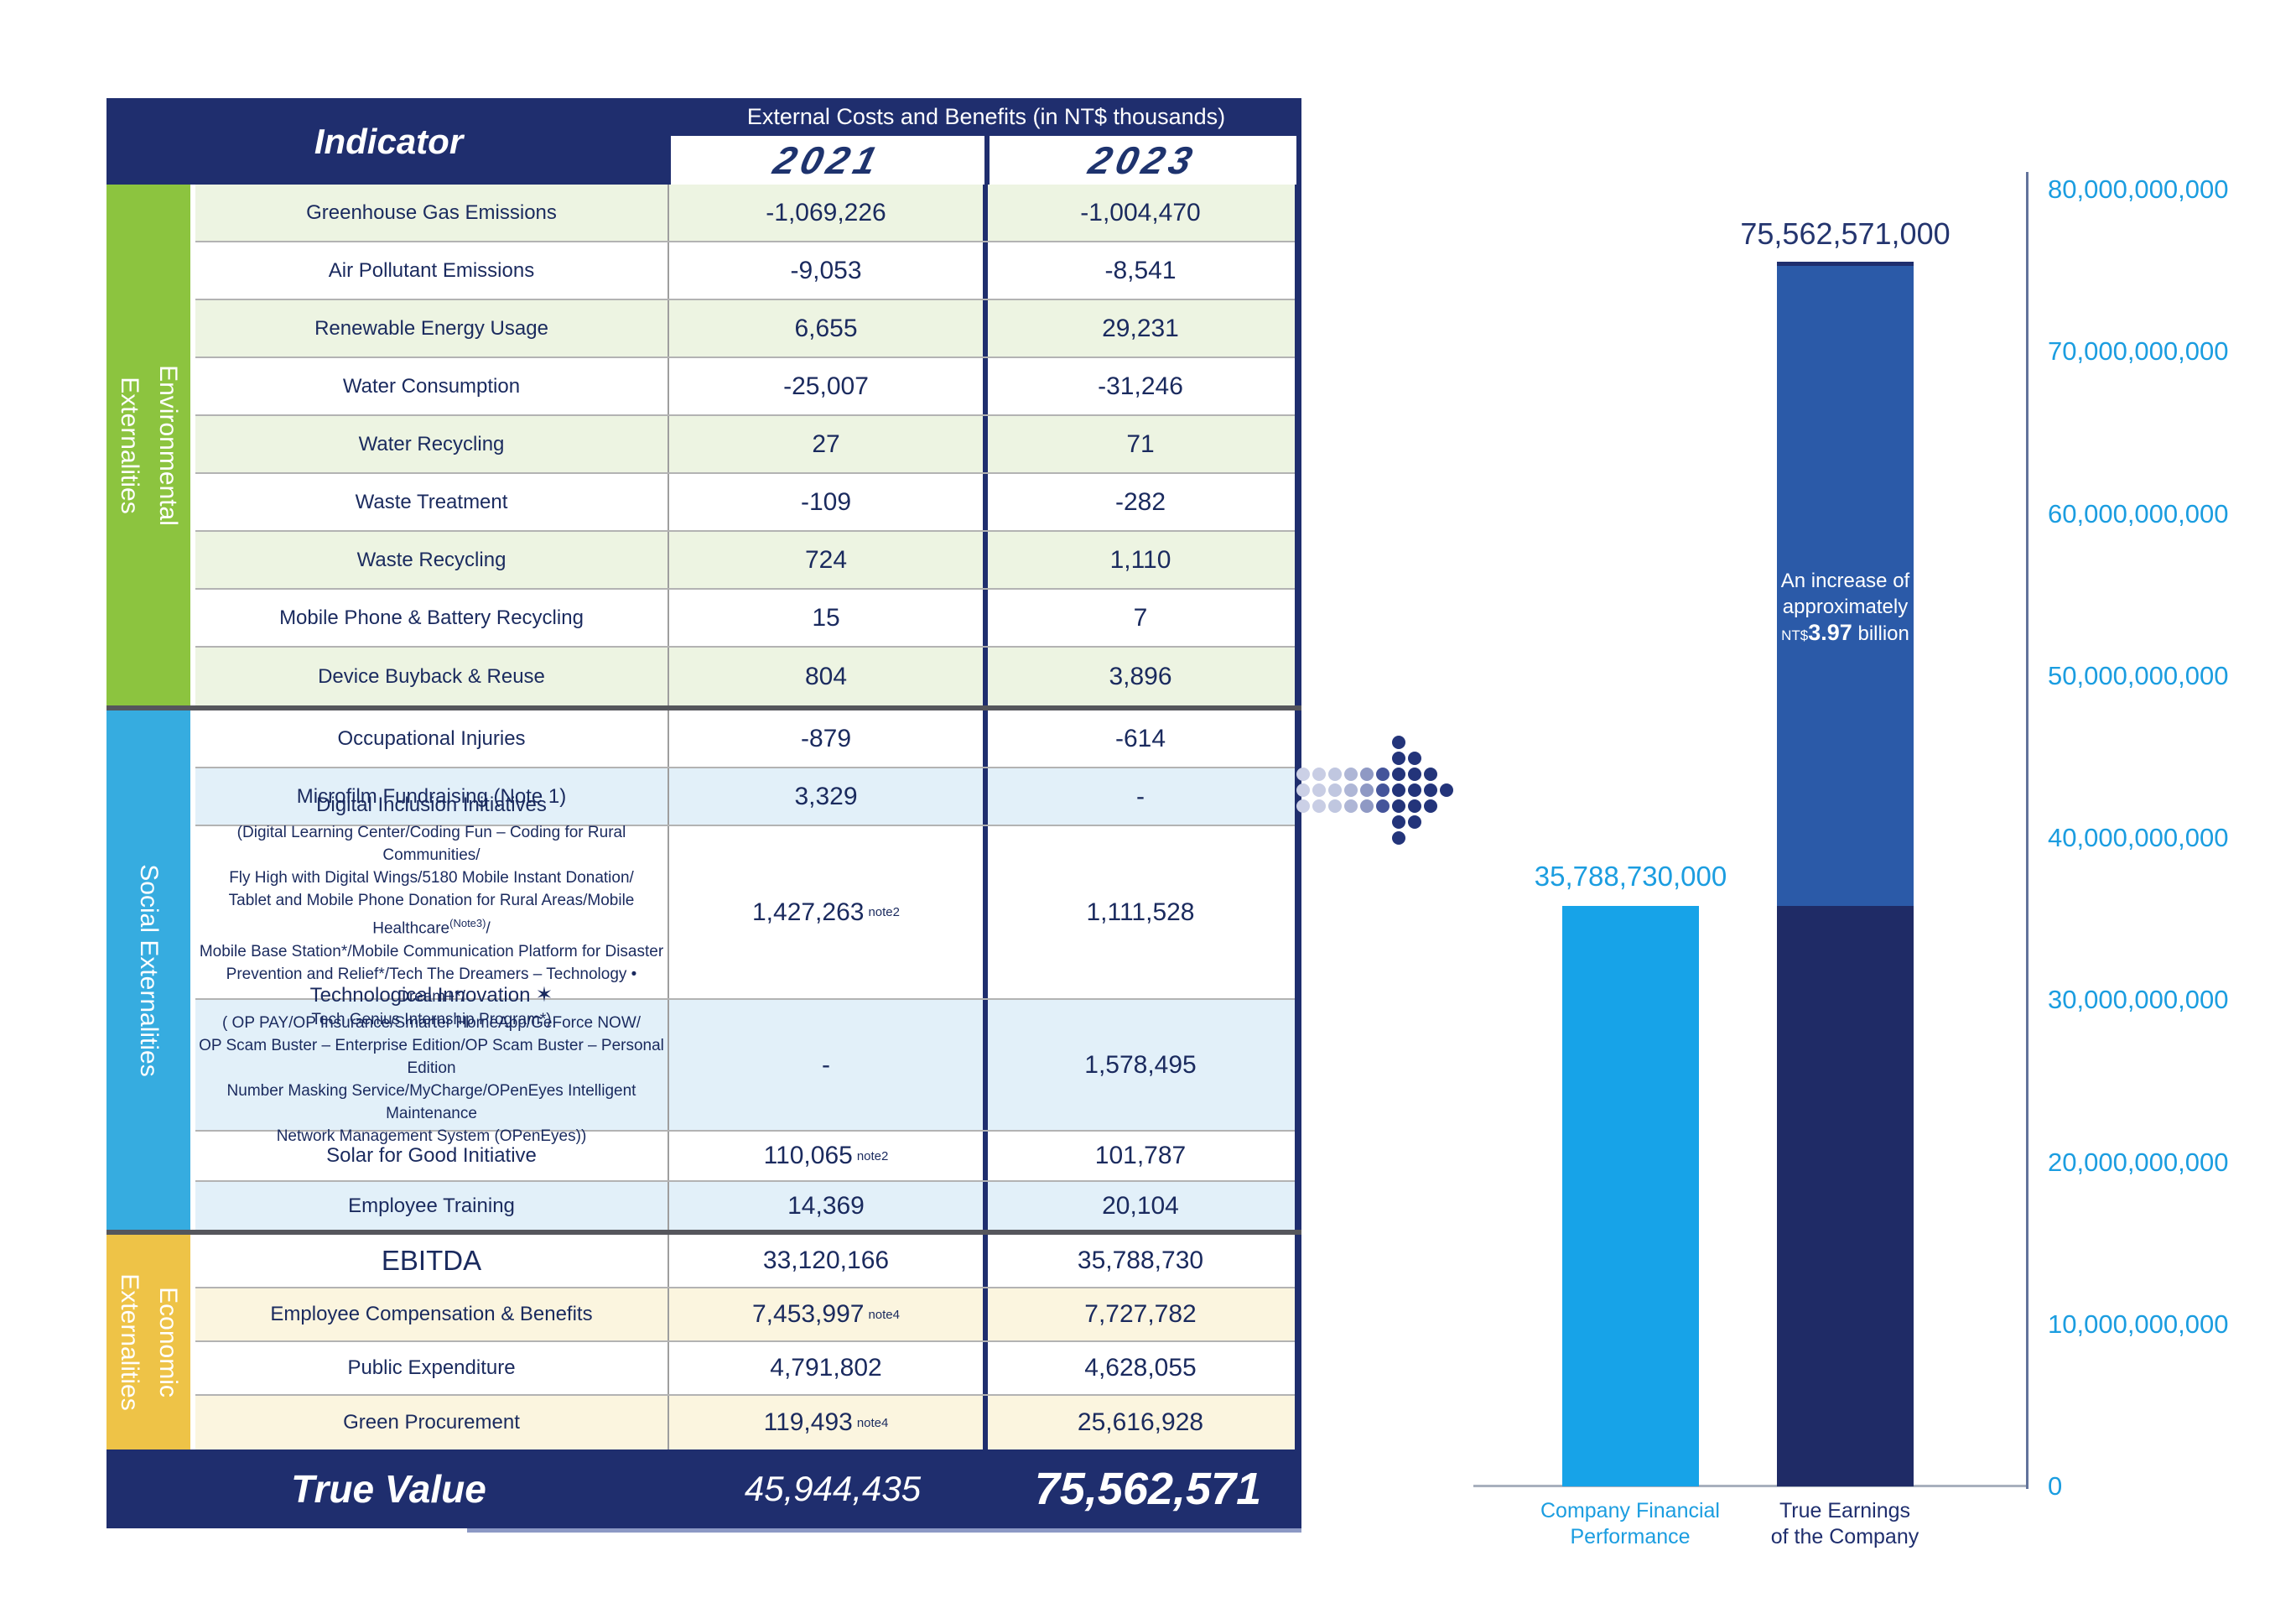  What do you see at coordinates (432, 738) in the screenshot?
I see `row-label: Occupational Injuries` at bounding box center [432, 738].